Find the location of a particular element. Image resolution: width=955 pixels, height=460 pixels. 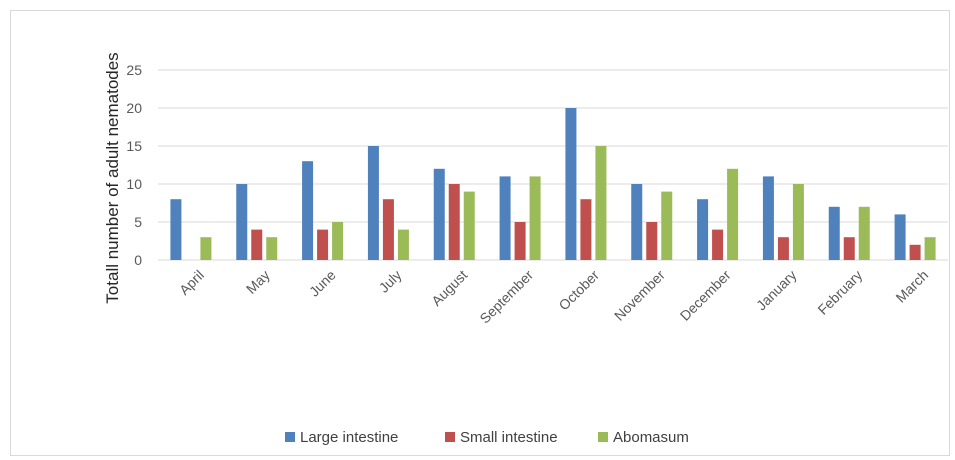

x-tick-label-november: November is located at coordinates (639, 295).